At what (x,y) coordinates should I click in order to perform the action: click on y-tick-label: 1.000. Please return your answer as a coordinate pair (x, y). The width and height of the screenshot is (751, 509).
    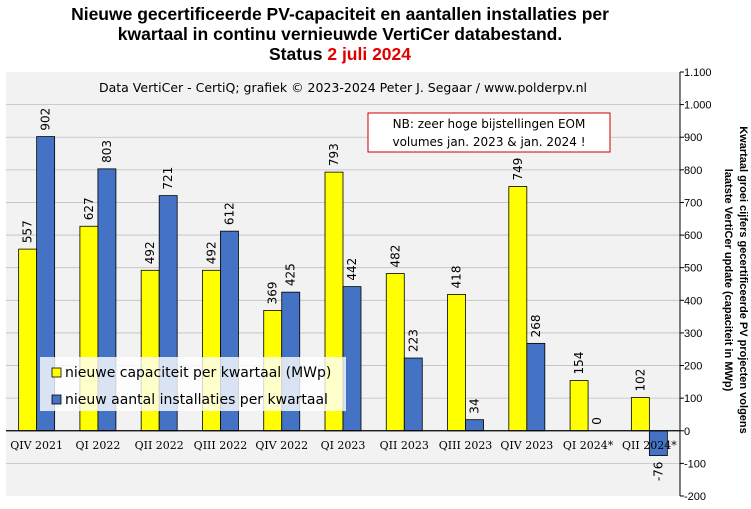
    Looking at the image, I should click on (698, 106).